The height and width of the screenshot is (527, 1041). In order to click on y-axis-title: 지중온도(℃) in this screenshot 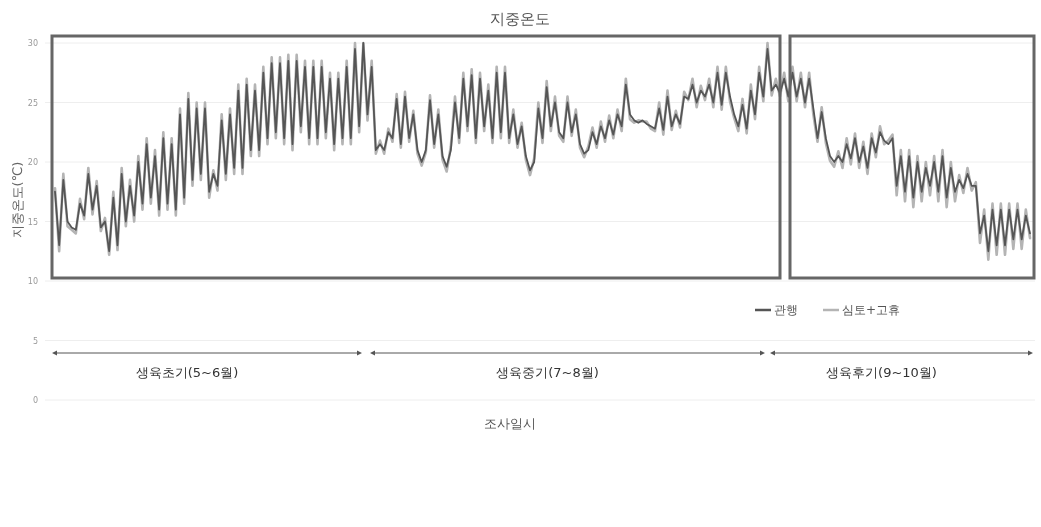, I will do `click(17, 200)`.